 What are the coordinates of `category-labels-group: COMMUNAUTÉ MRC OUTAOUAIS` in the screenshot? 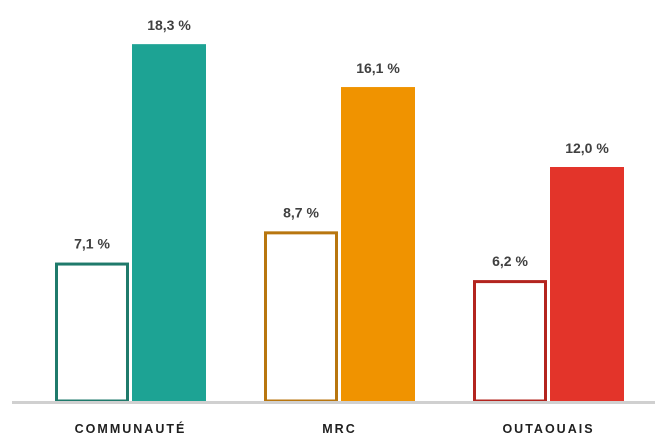 It's located at (334, 428).